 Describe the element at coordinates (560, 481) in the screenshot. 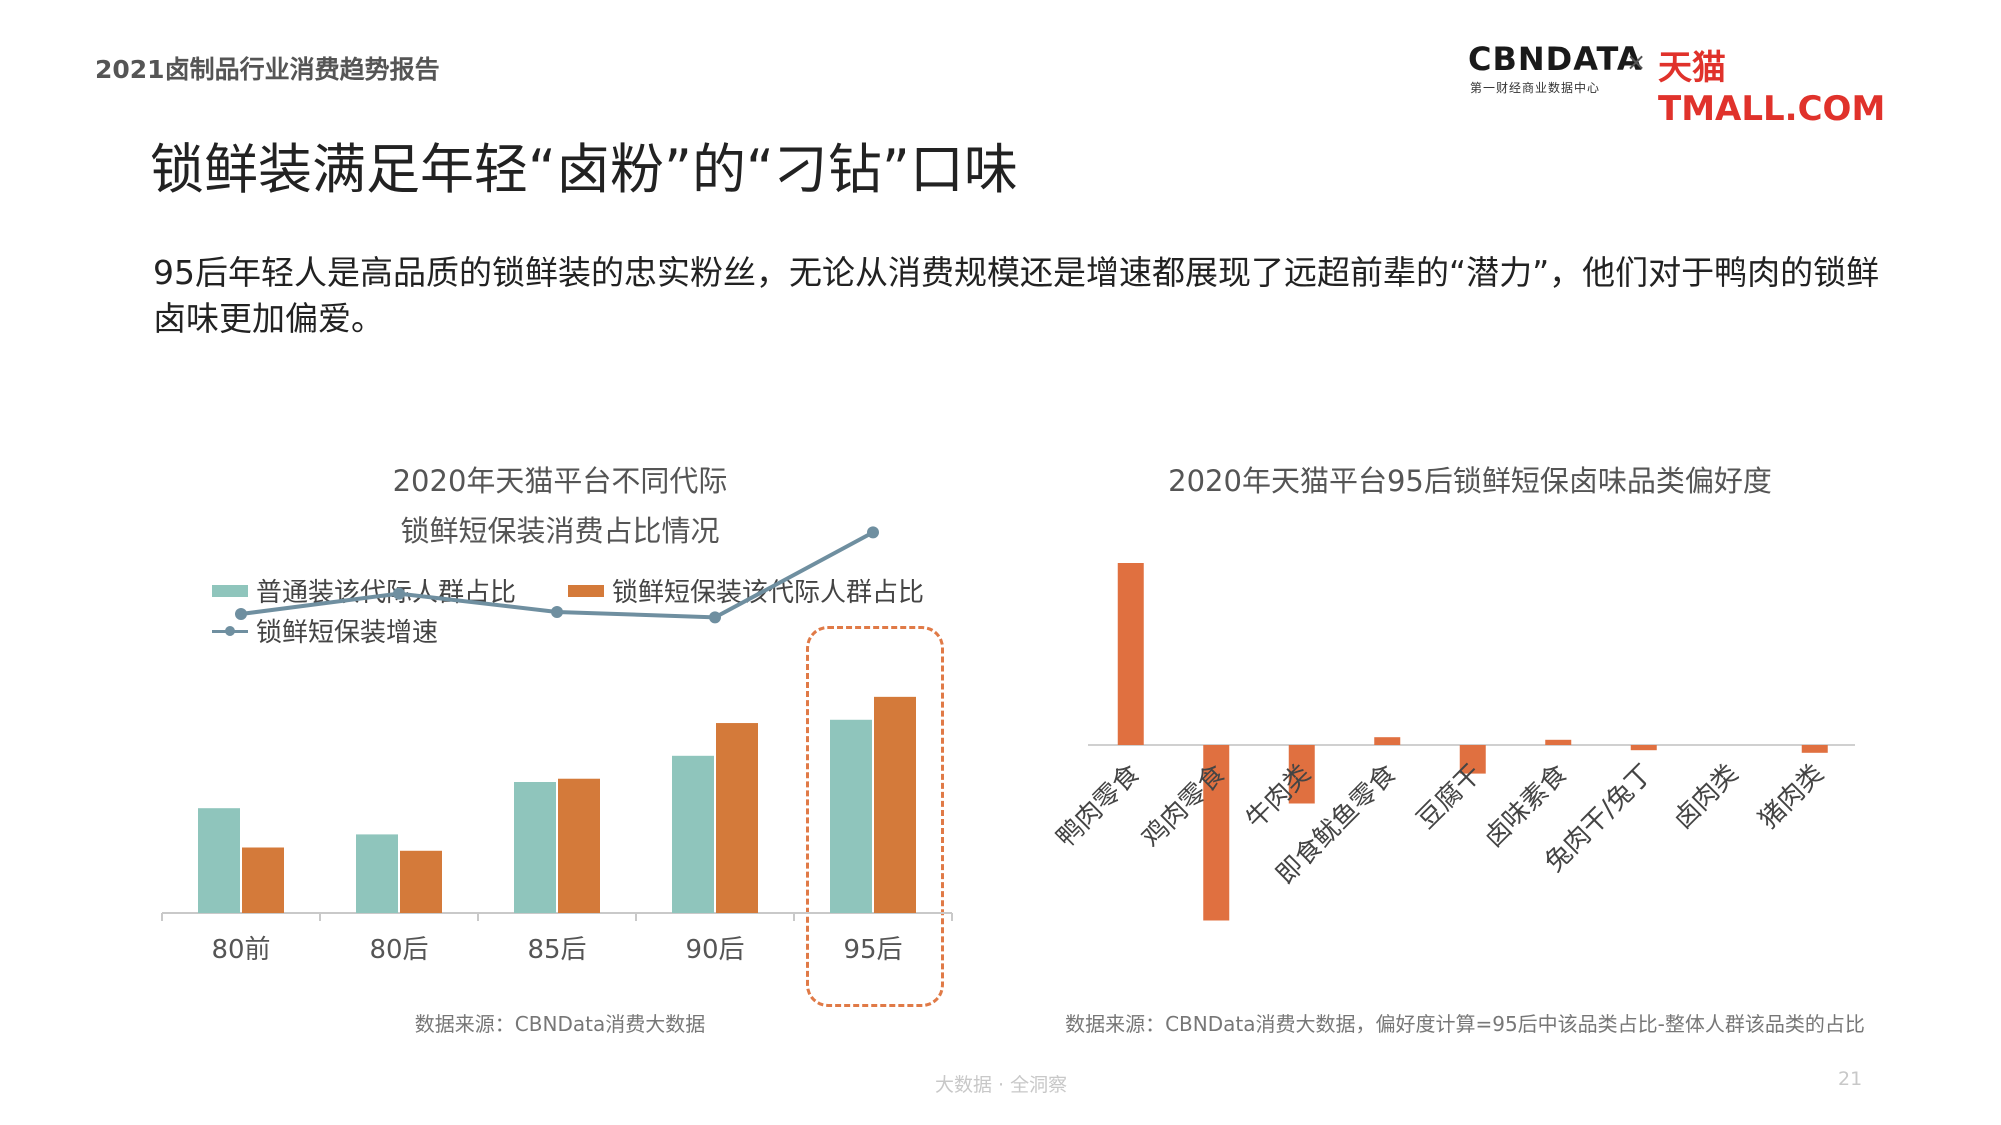

I see `left-chart-title-line1: 2020年天猫平台不同代际` at that location.